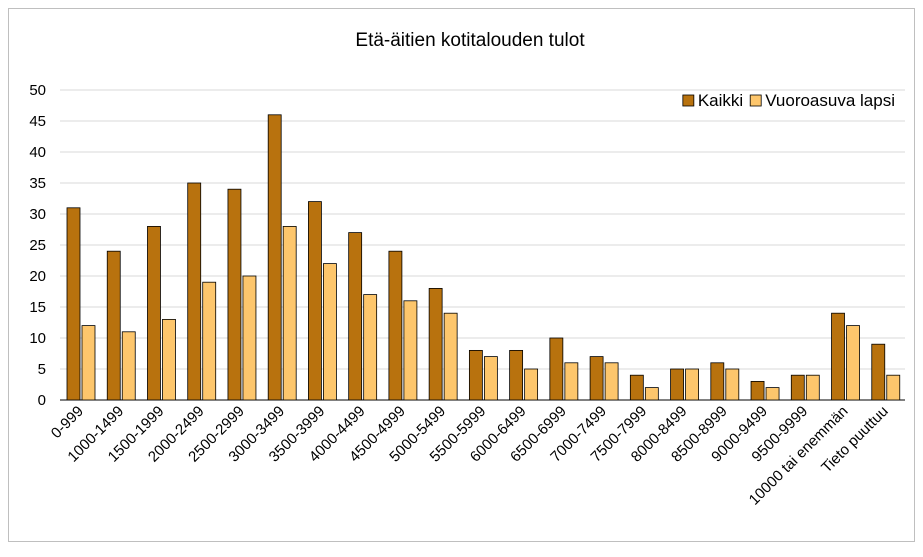 Image resolution: width=923 pixels, height=557 pixels. I want to click on chart-title: Etä-äitien kotitalouden tulot, so click(470, 40).